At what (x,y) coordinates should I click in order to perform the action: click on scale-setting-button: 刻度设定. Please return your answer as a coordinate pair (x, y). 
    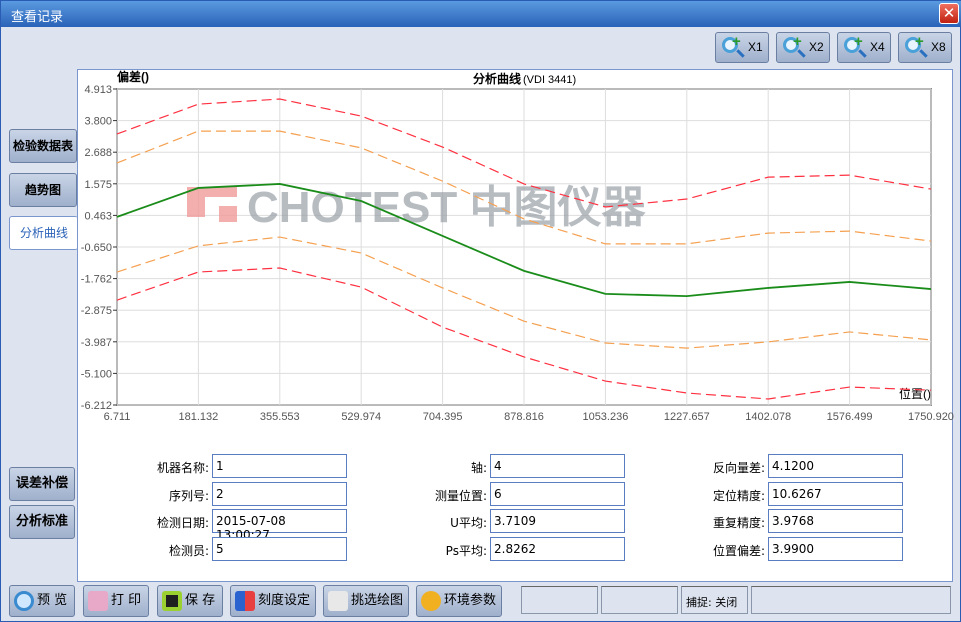
    Looking at the image, I should click on (273, 601).